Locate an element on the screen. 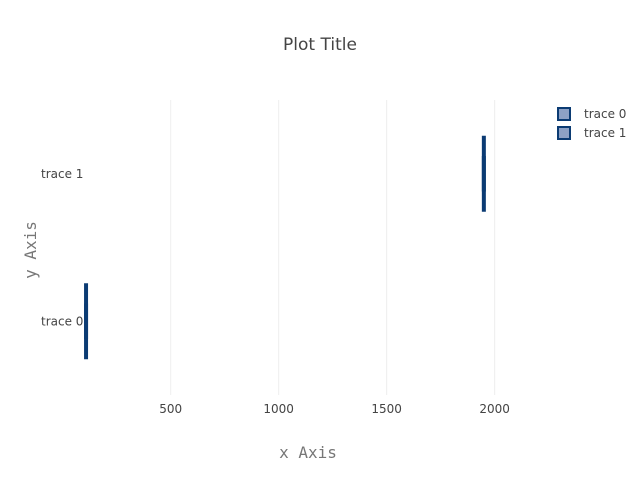 This screenshot has width=640, height=485. y-category-labels: trace 0 trace 1 is located at coordinates (62, 248).